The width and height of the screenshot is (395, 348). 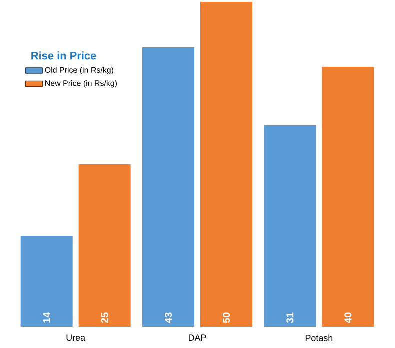 What do you see at coordinates (290, 318) in the screenshot?
I see `data-label: 31` at bounding box center [290, 318].